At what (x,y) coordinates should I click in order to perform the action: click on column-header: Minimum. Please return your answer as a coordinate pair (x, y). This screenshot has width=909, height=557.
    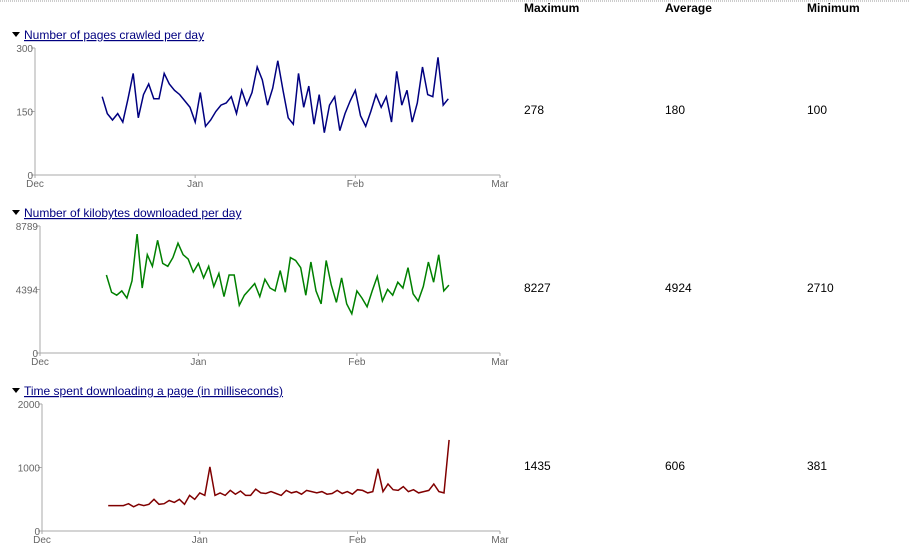
    Looking at the image, I should click on (833, 8).